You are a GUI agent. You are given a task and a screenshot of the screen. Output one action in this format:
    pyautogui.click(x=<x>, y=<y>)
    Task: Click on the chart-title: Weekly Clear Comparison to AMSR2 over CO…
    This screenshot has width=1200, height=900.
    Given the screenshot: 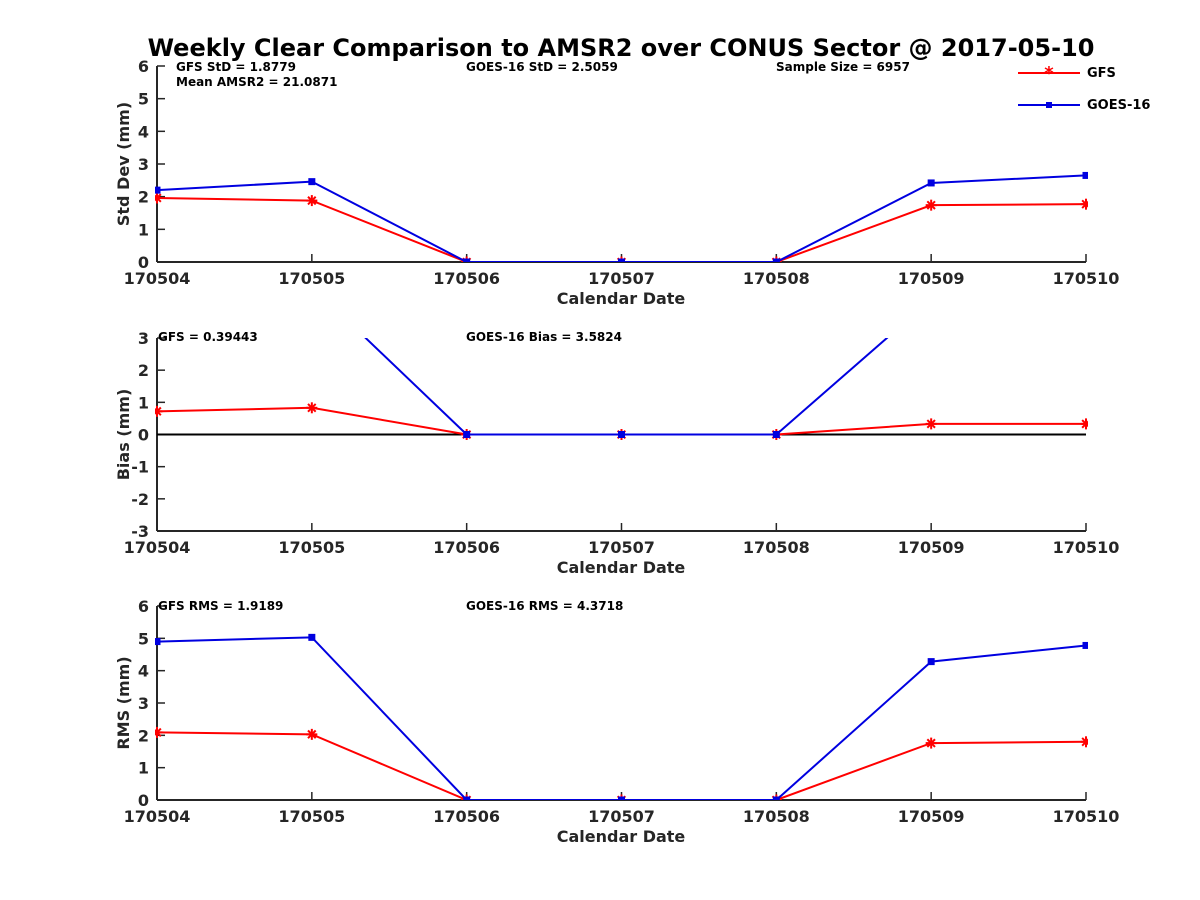 What is the action you would take?
    pyautogui.click(x=621, y=48)
    